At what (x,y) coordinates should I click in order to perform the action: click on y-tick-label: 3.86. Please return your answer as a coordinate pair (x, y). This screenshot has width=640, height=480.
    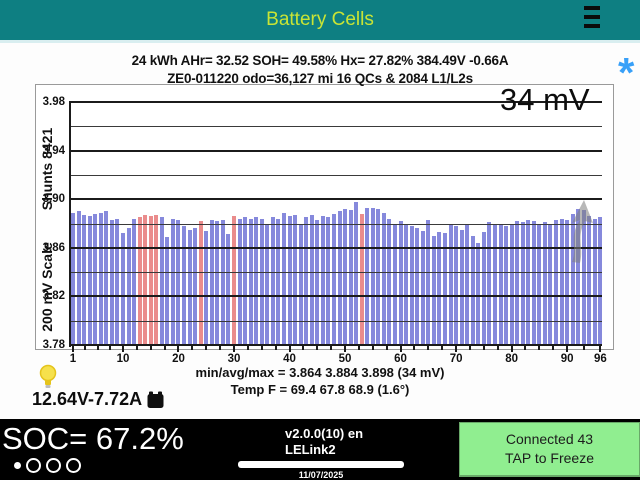
    Looking at the image, I should click on (53, 247).